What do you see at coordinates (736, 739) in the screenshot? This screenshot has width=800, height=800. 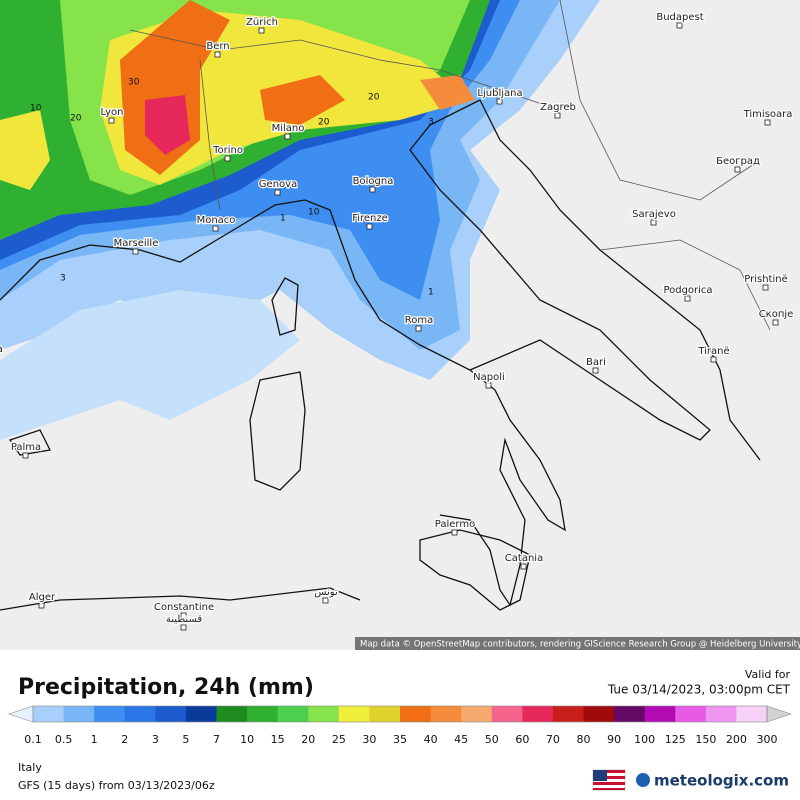 I see `colorbar-label: 200` at bounding box center [736, 739].